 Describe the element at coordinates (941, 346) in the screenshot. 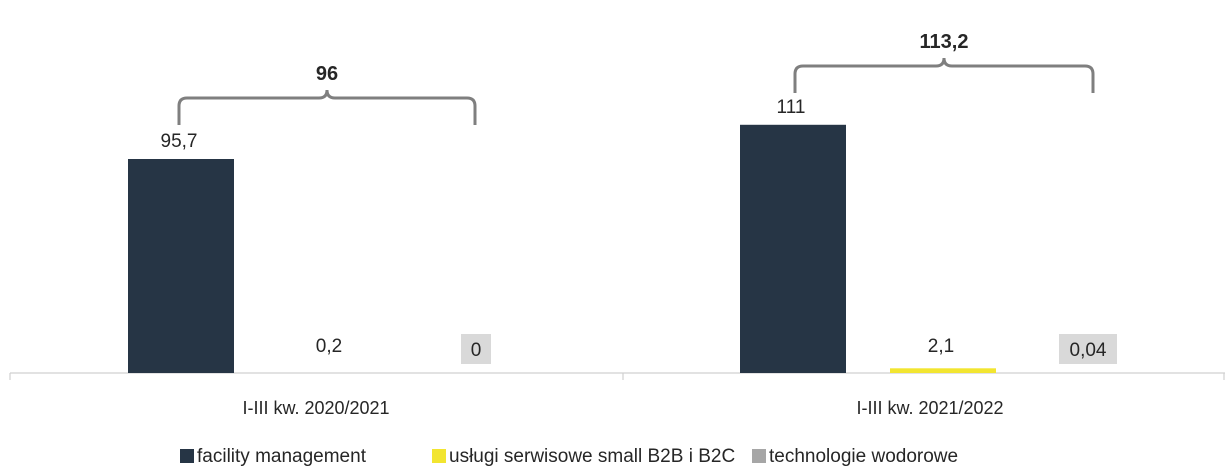

I see `data-label: 2,1` at that location.